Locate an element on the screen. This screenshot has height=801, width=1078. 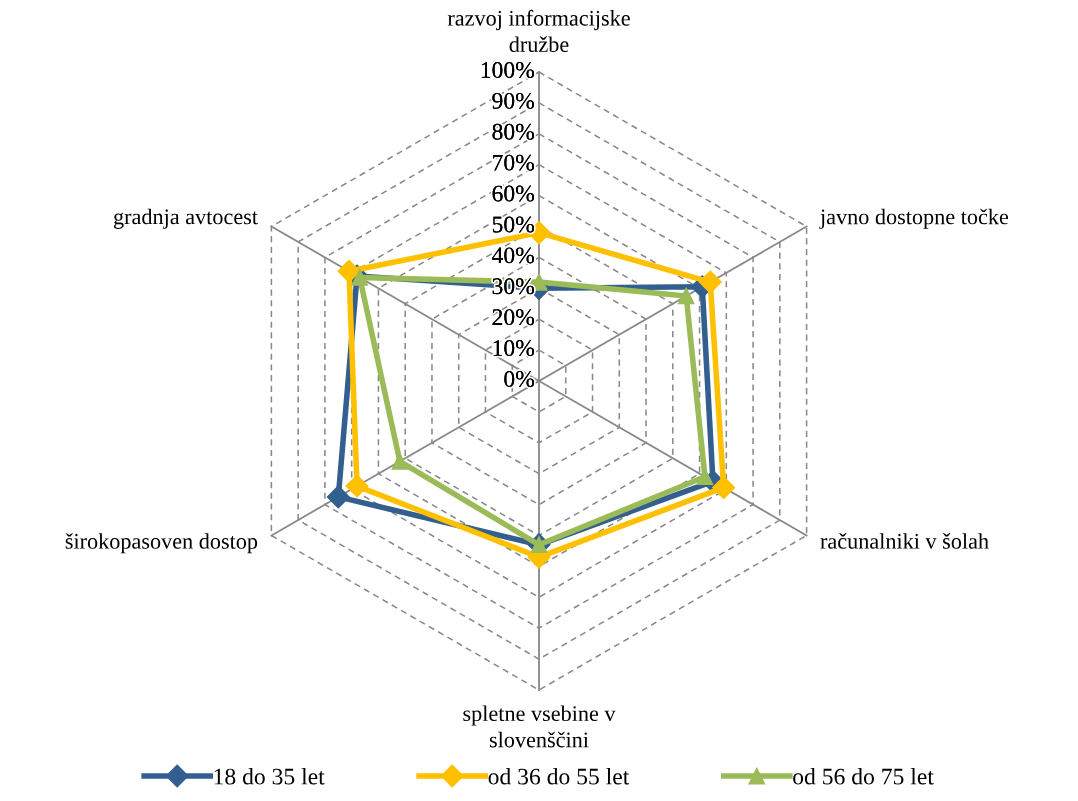
y-tick-label: 20% is located at coordinates (513, 317).